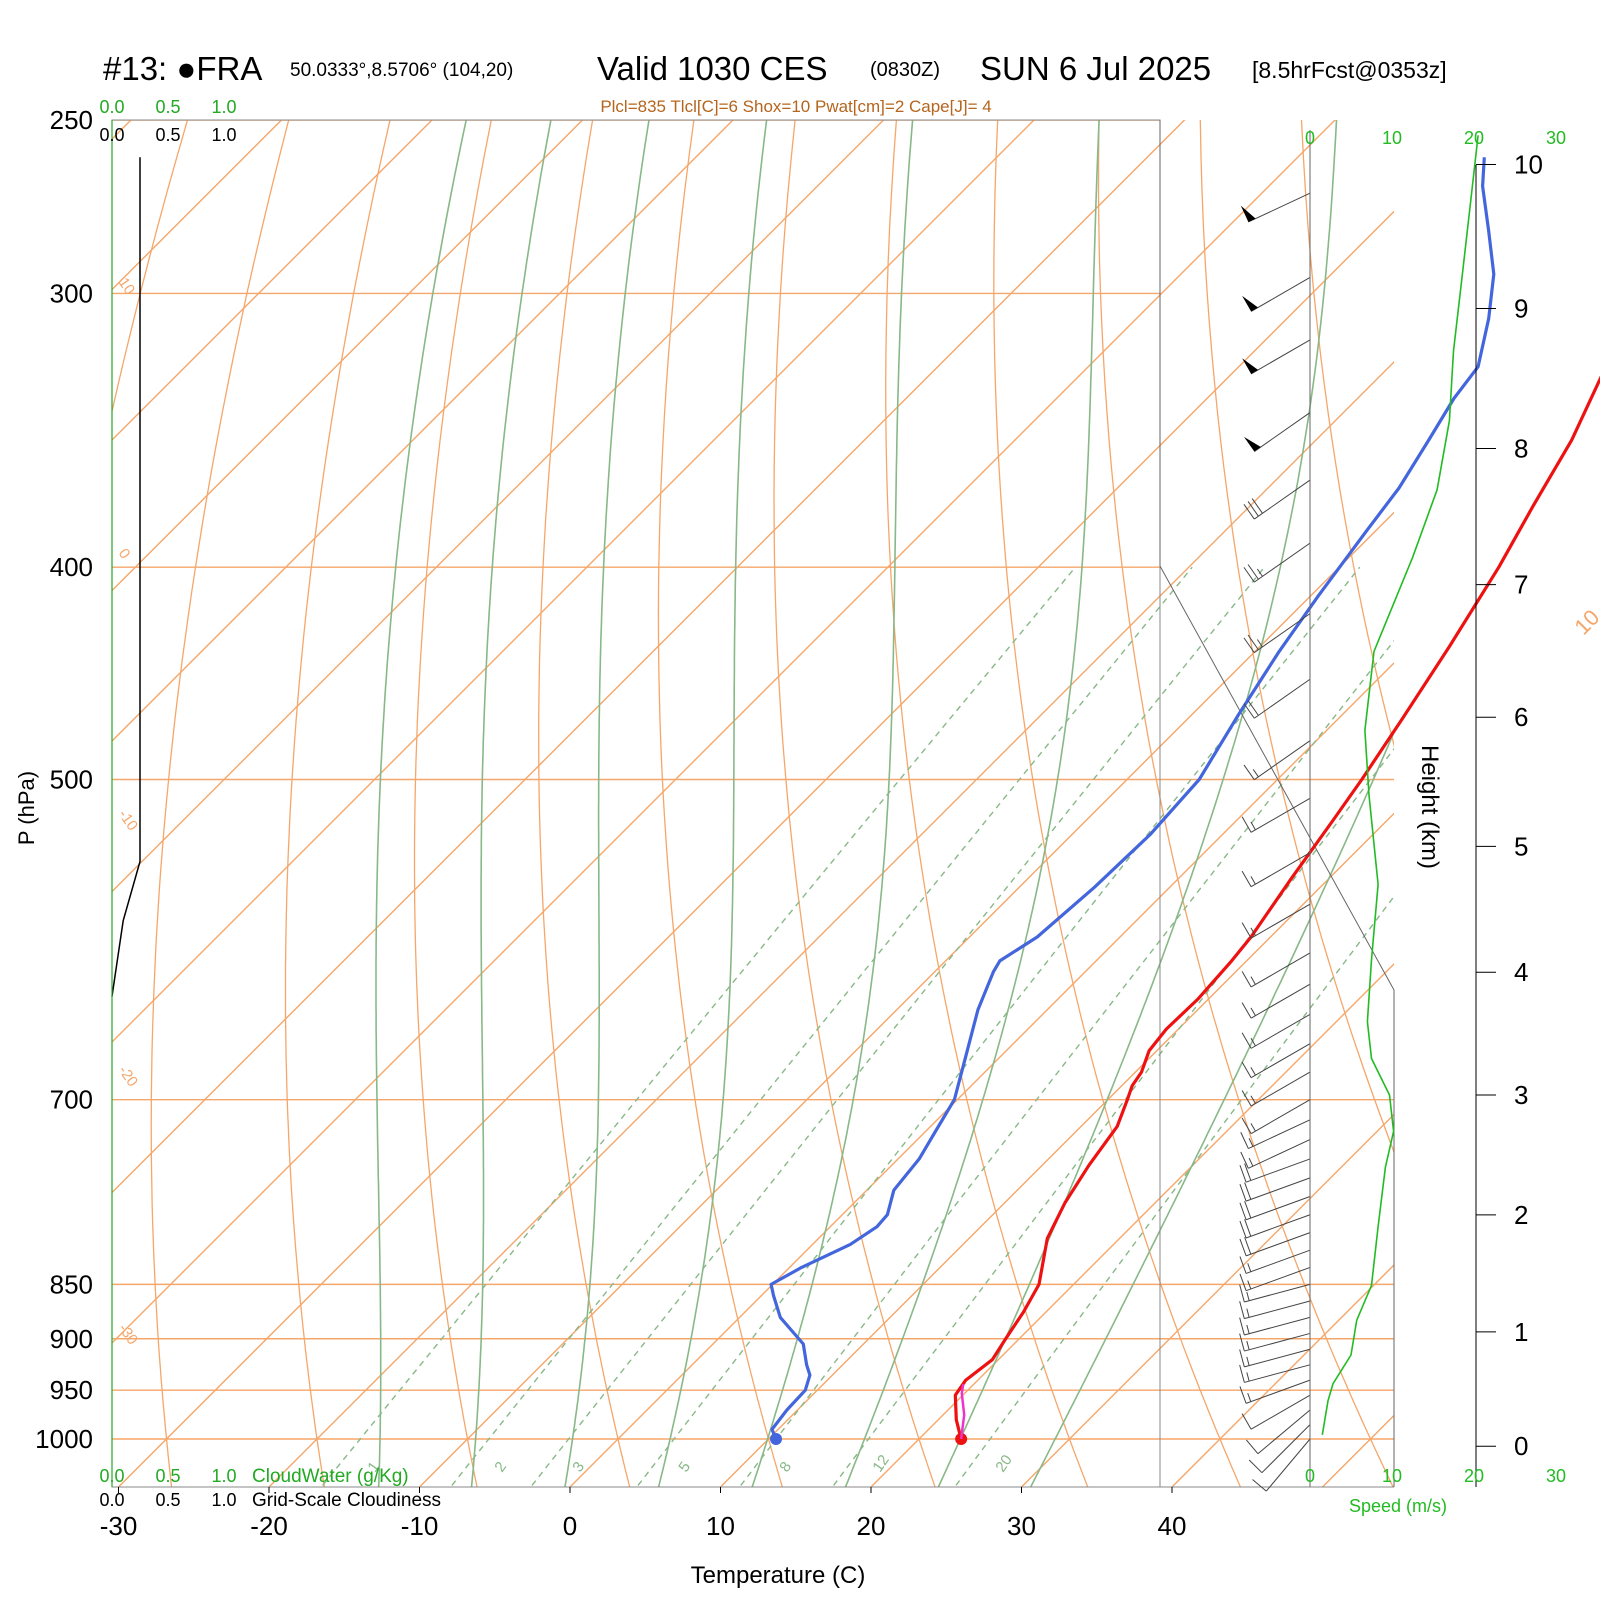 This screenshot has width=1600, height=1605. Describe the element at coordinates (684, 1467) in the screenshot. I see `mixing-ratio-label: 5` at that location.